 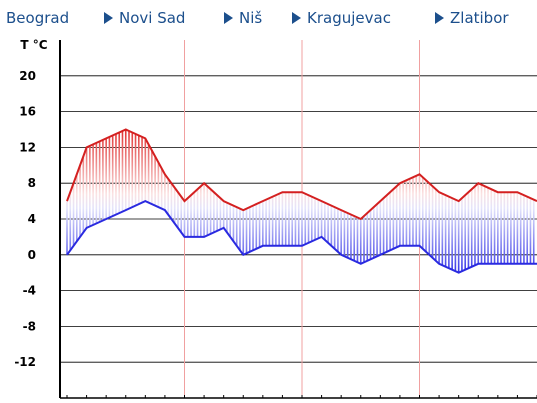 What do you see at coordinates (341, 18) in the screenshot?
I see `tab-kragujevac: Kragujevac` at bounding box center [341, 18].